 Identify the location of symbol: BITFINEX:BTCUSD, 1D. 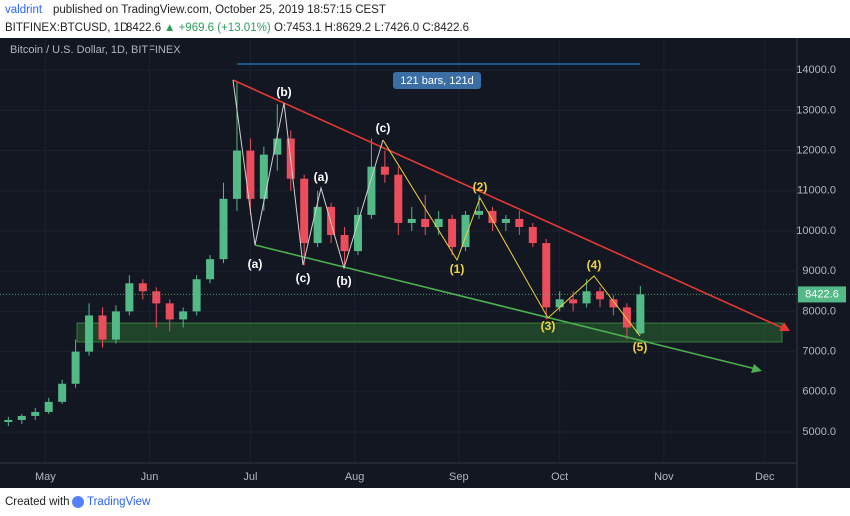
(66, 28).